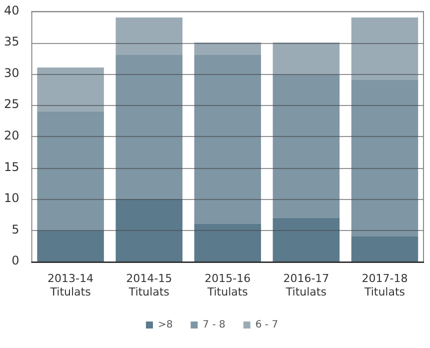 The image size is (430, 348). Describe the element at coordinates (16, 261) in the screenshot. I see `y-tick-label: 0` at that location.